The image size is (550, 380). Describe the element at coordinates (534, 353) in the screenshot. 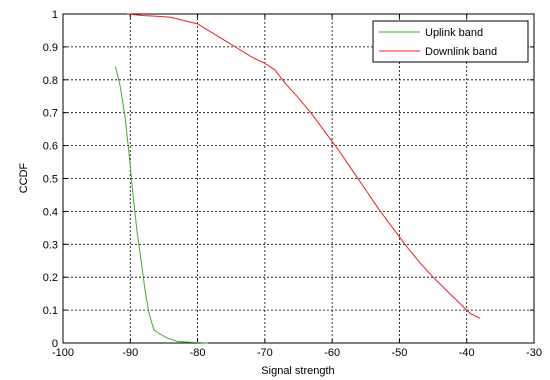

I see `x-tick-label: -30` at that location.